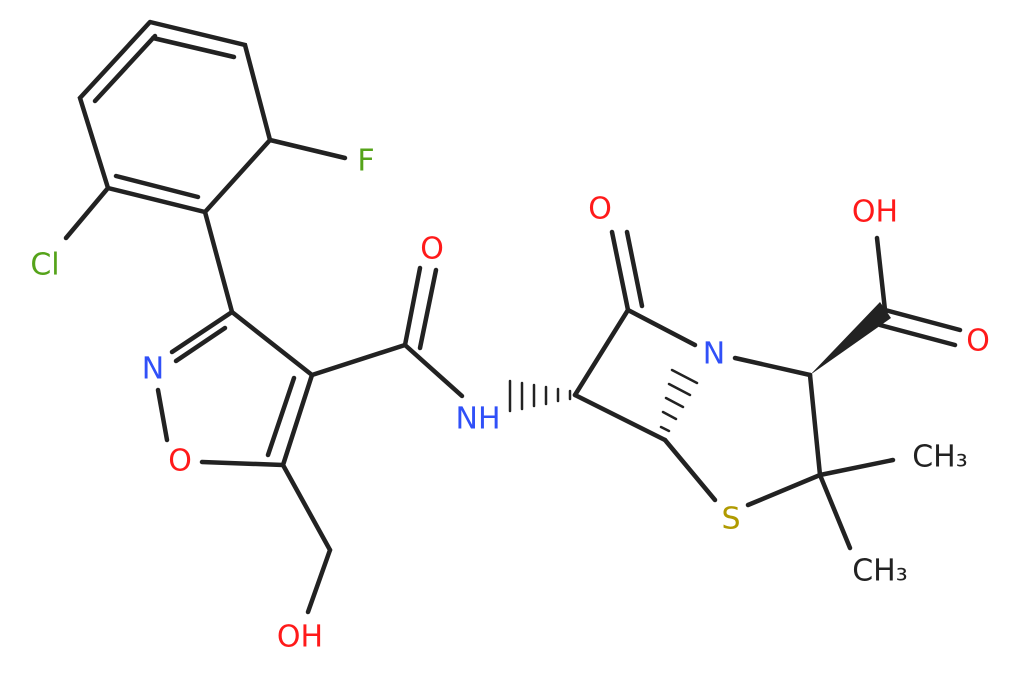 The image size is (1015, 677). Describe the element at coordinates (478, 419) in the screenshot. I see `atom: NH` at that location.